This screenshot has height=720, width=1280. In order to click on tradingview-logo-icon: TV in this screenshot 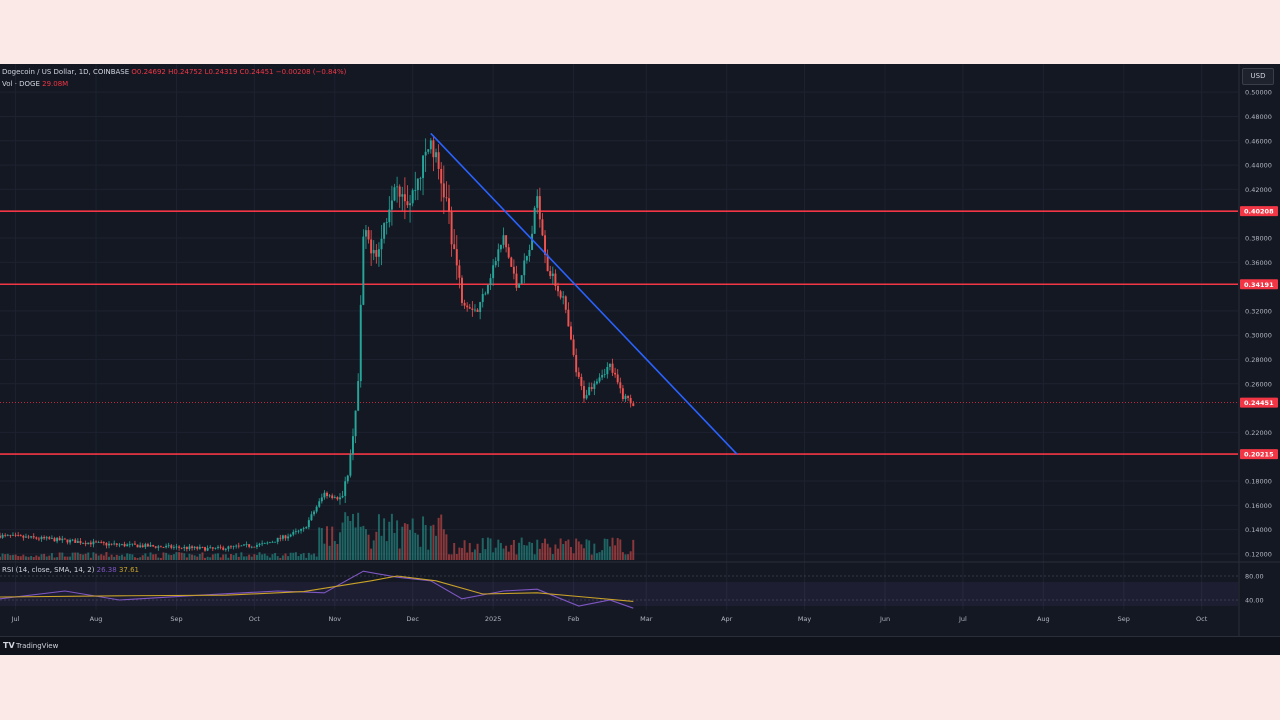, I will do `click(9, 645)`.